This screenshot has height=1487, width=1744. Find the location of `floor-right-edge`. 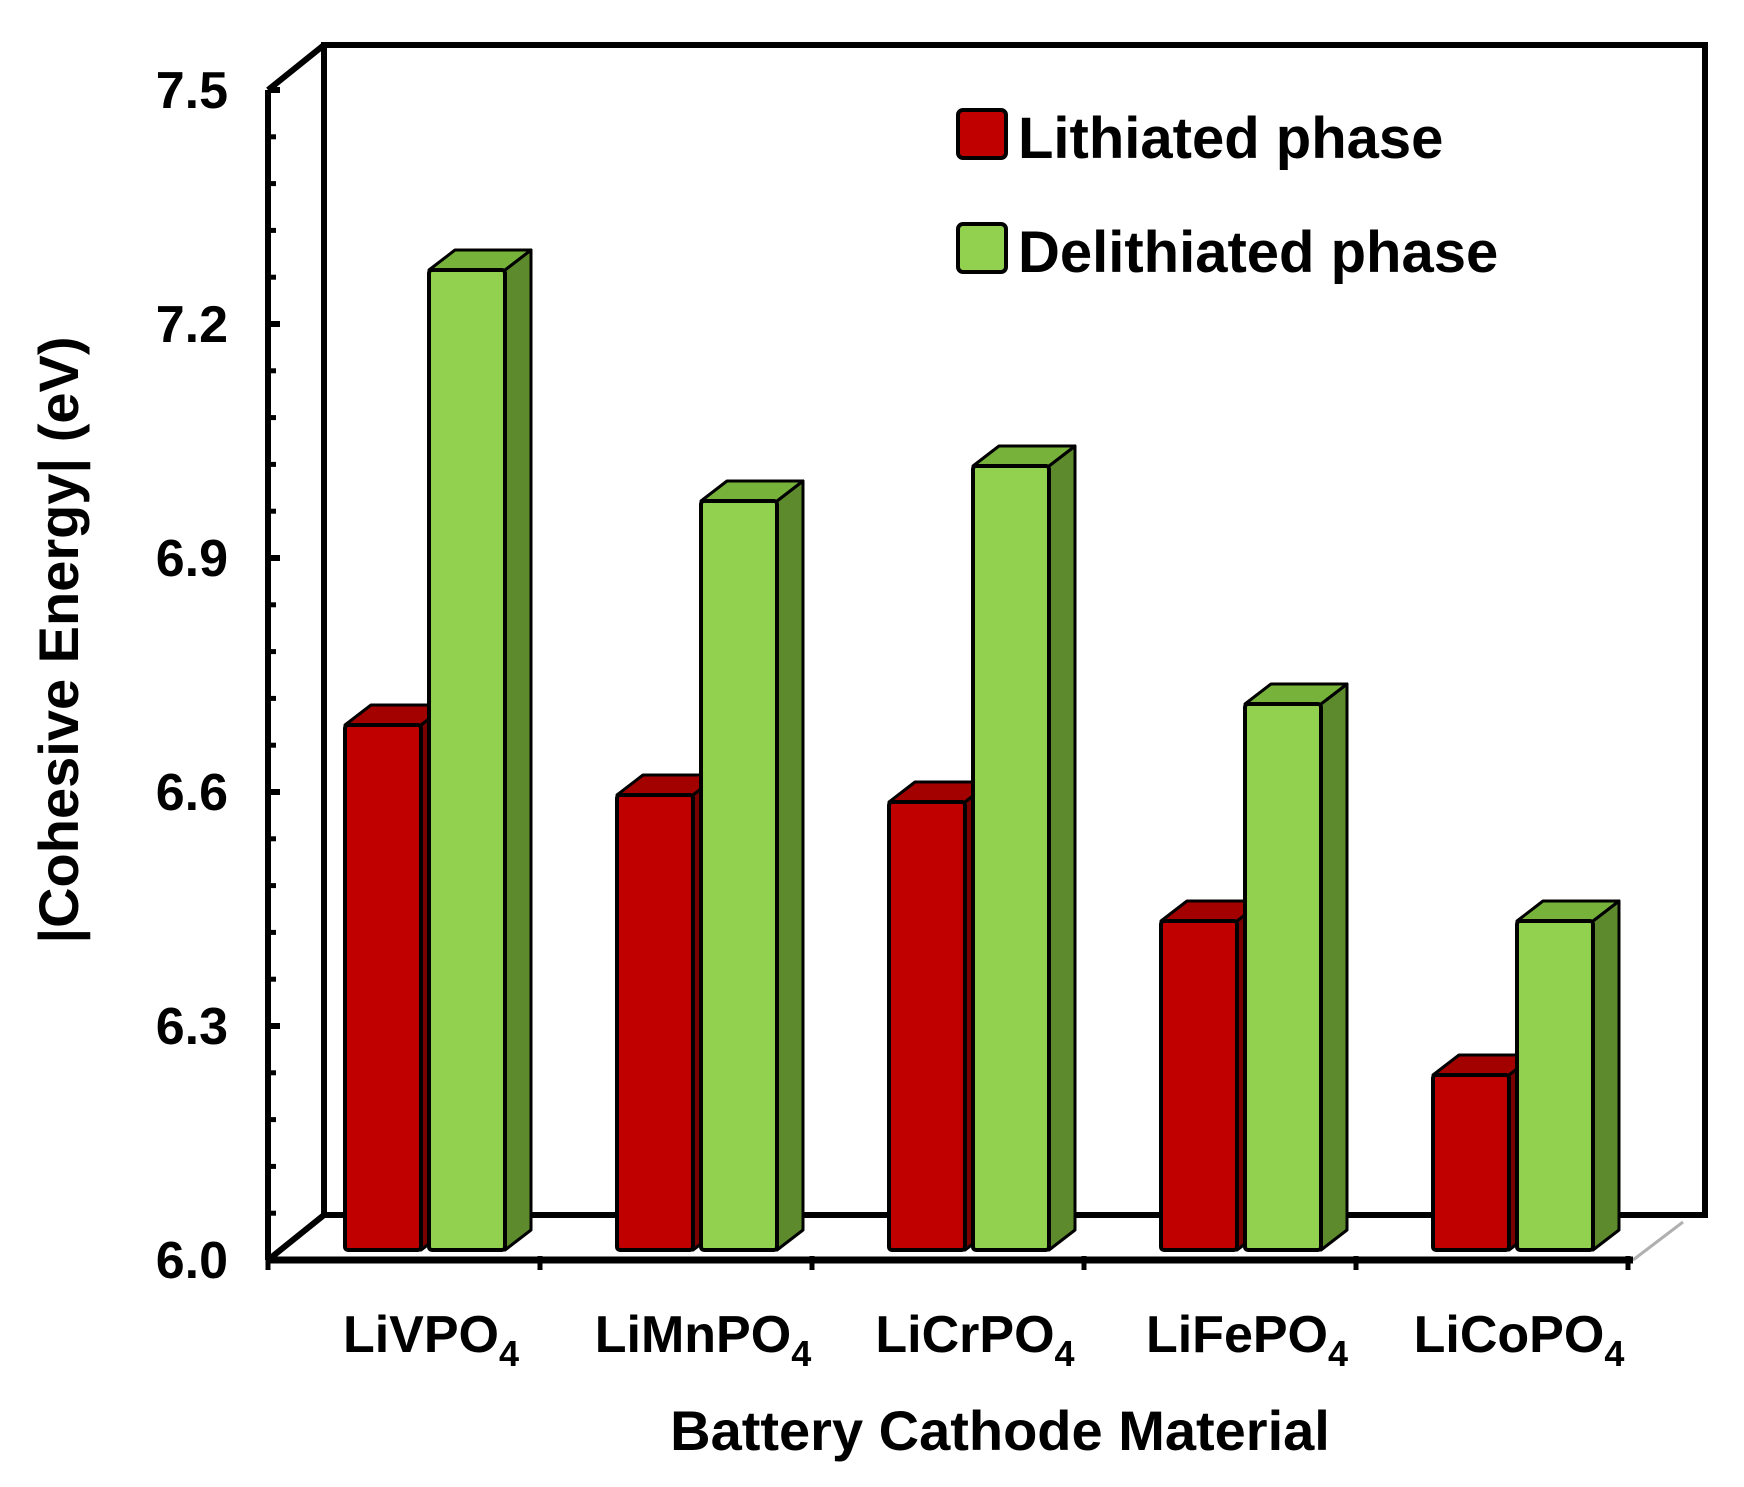

floor-right-edge is located at coordinates (1658, 1241).